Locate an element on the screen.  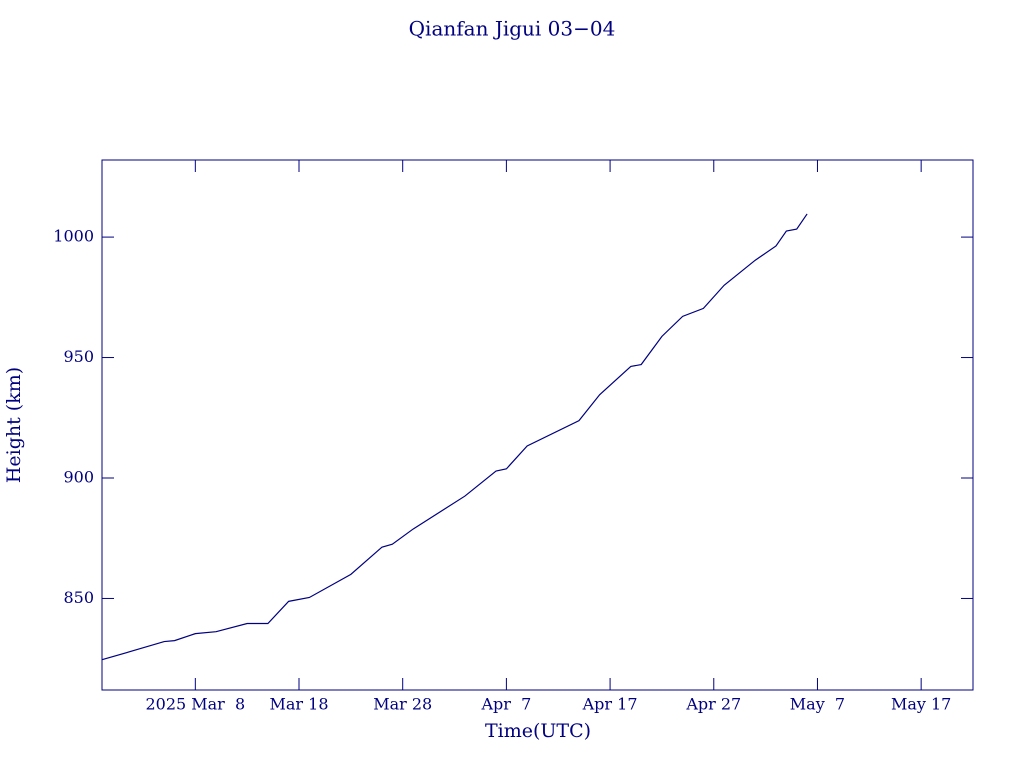
y-axis-label: Height (km) is located at coordinates (14, 425).